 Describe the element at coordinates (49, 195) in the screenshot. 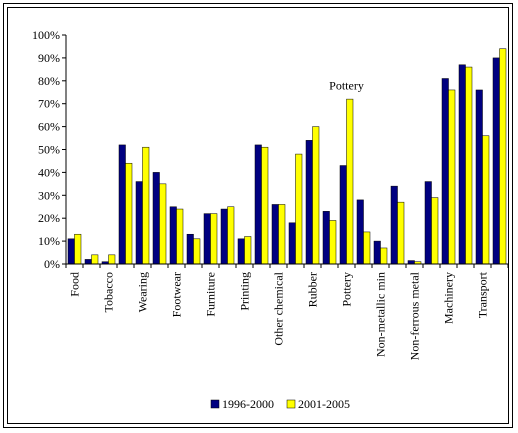

I see `y-tick-label: 30%` at that location.